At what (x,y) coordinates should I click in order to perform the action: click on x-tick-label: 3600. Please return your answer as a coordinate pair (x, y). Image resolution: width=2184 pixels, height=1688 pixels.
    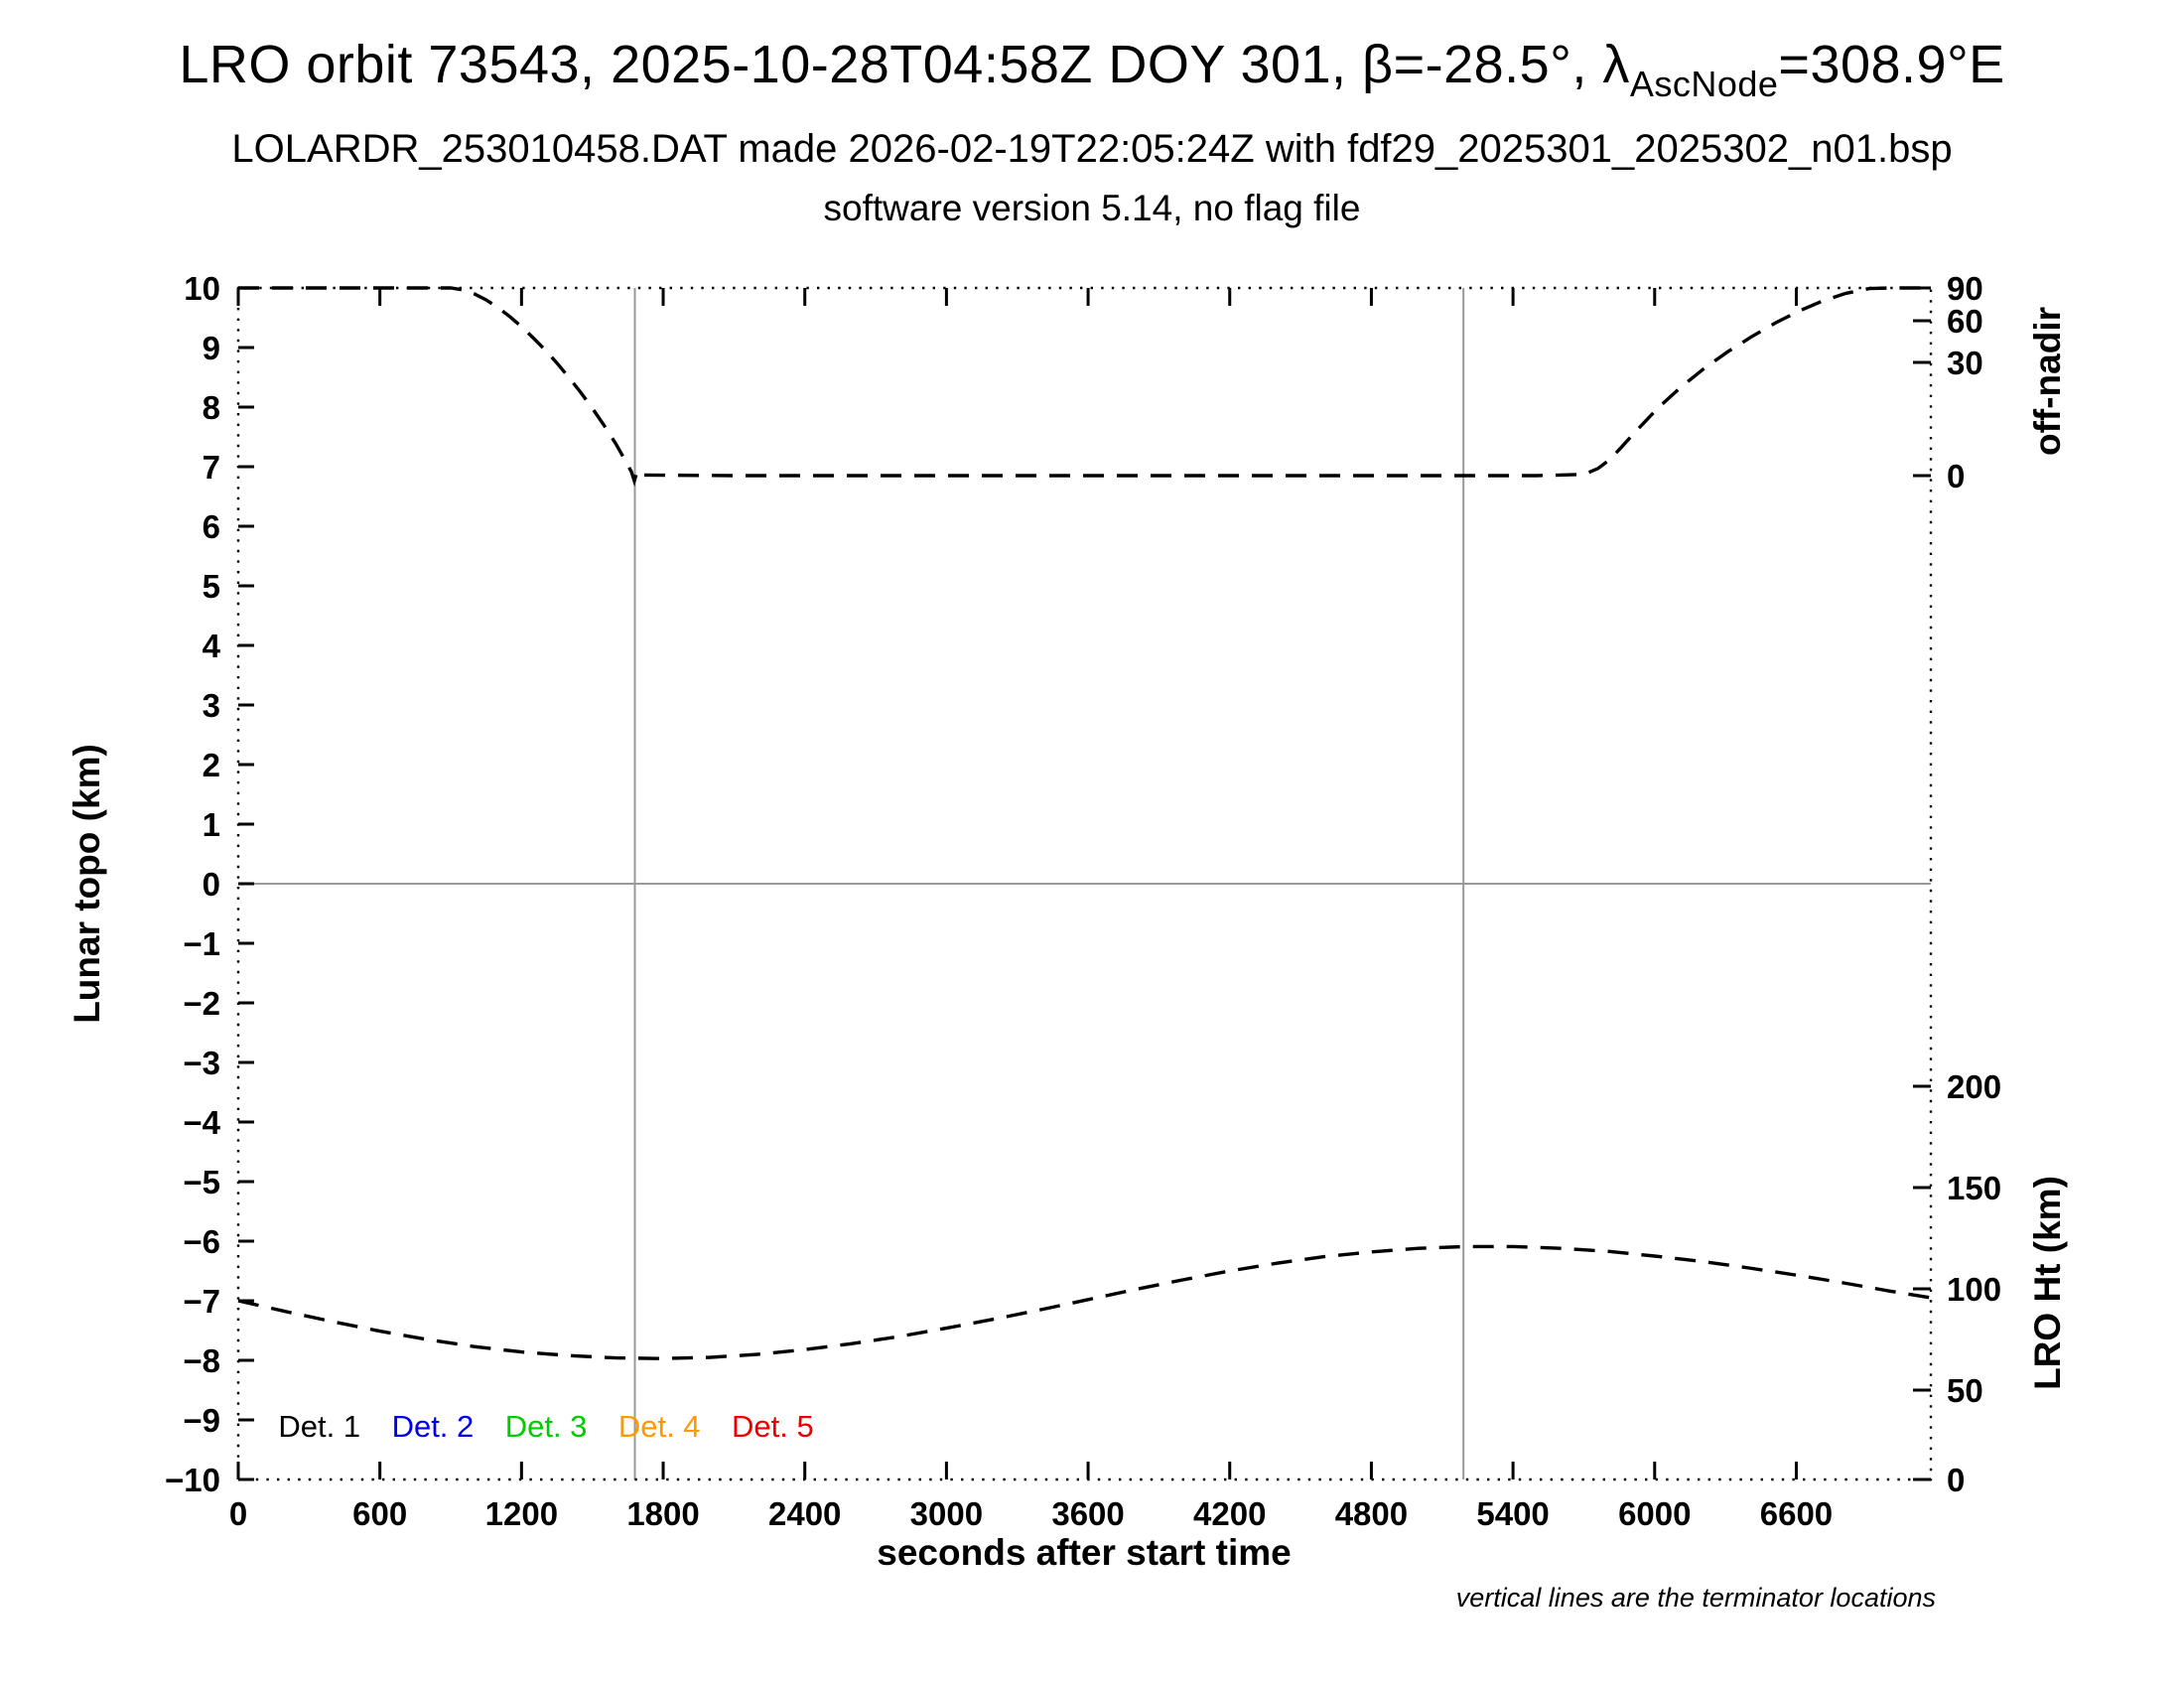
    Looking at the image, I should click on (1087, 1513).